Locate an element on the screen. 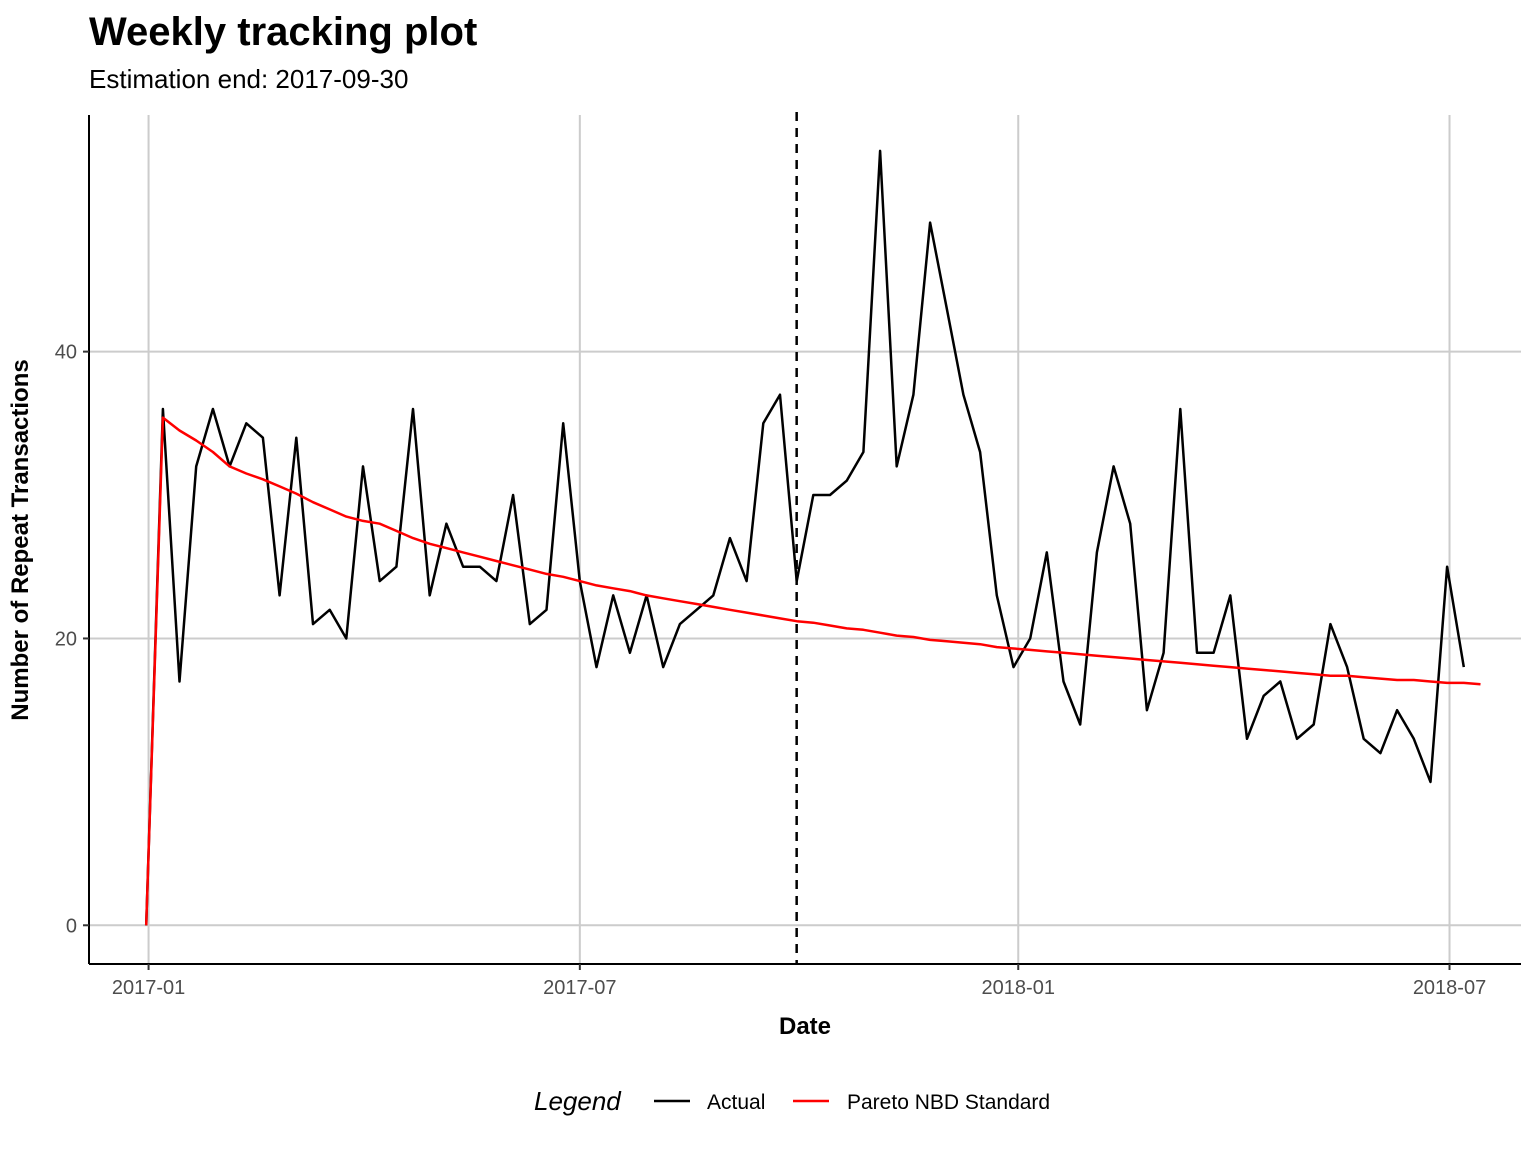 The width and height of the screenshot is (1536, 1152). x-axis-title: Date is located at coordinates (805, 1026).